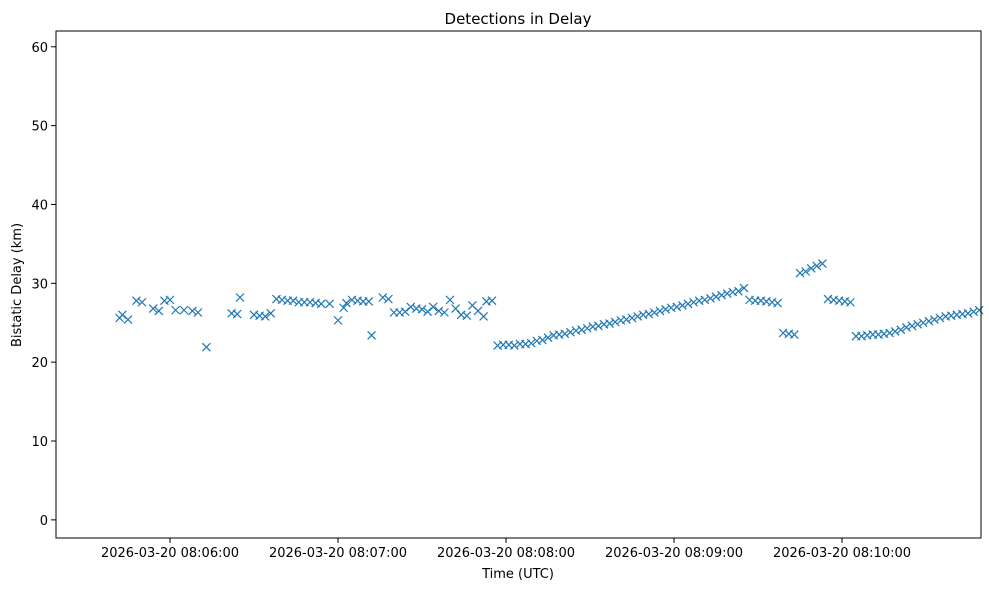 This screenshot has height=590, width=989. I want to click on data-points, so click(549, 305).